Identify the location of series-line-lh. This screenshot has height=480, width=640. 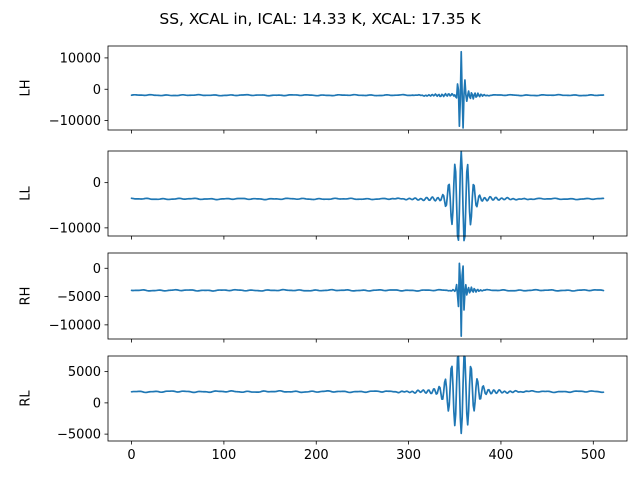
(367, 89).